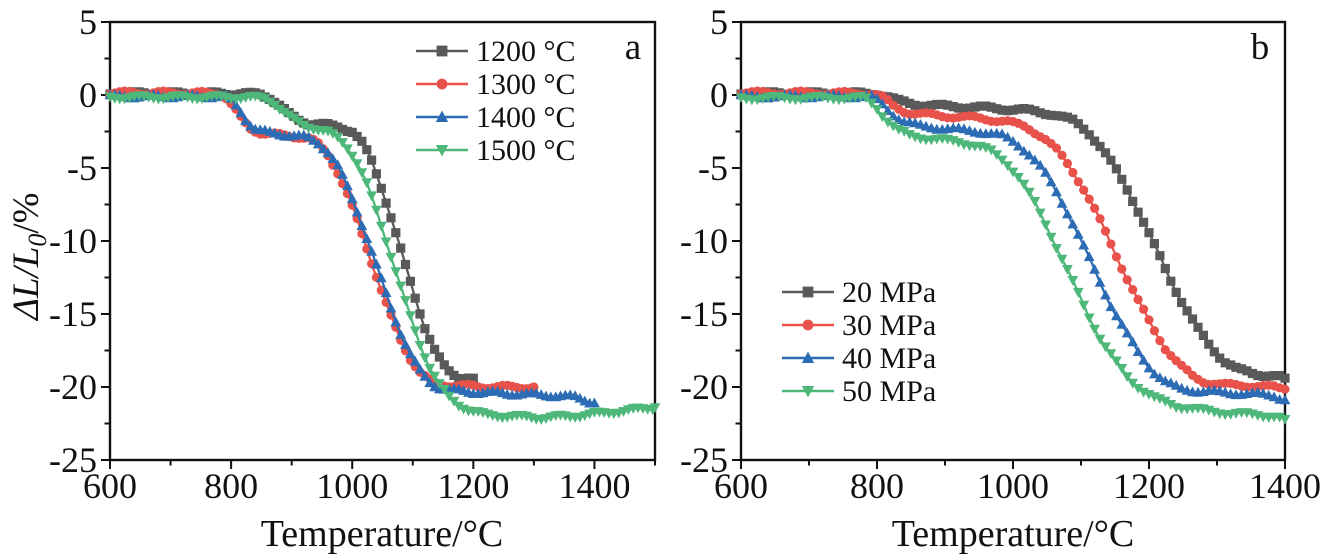 The width and height of the screenshot is (1322, 559). I want to click on legend-item-label: 1200 °C, so click(526, 51).